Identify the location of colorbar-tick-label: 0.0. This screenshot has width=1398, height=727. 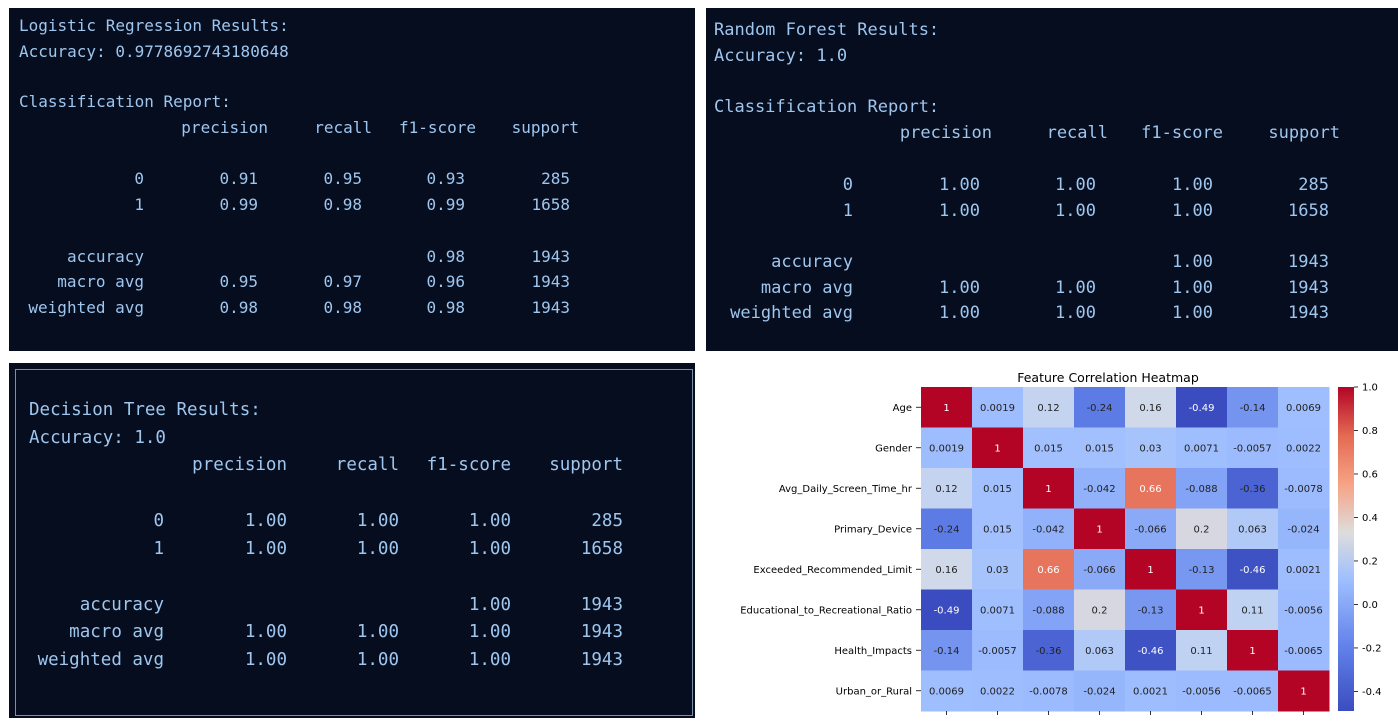
(1370, 605).